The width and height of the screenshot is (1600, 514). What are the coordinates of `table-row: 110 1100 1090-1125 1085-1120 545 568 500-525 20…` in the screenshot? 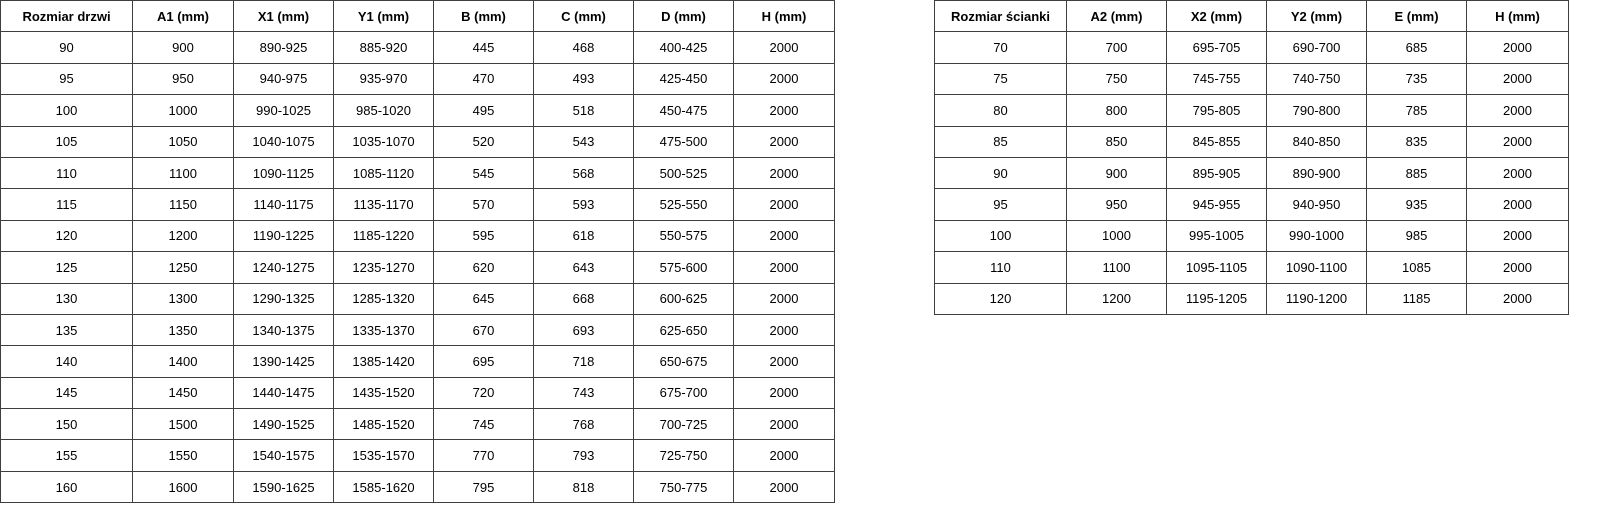 It's located at (417, 173).